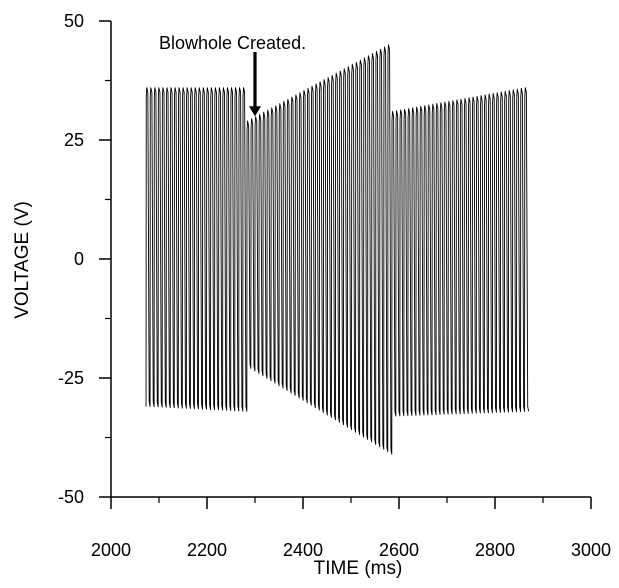 Image resolution: width=619 pixels, height=588 pixels. Describe the element at coordinates (232, 43) in the screenshot. I see `blowhole-created-label: Blowhole Created.` at that location.